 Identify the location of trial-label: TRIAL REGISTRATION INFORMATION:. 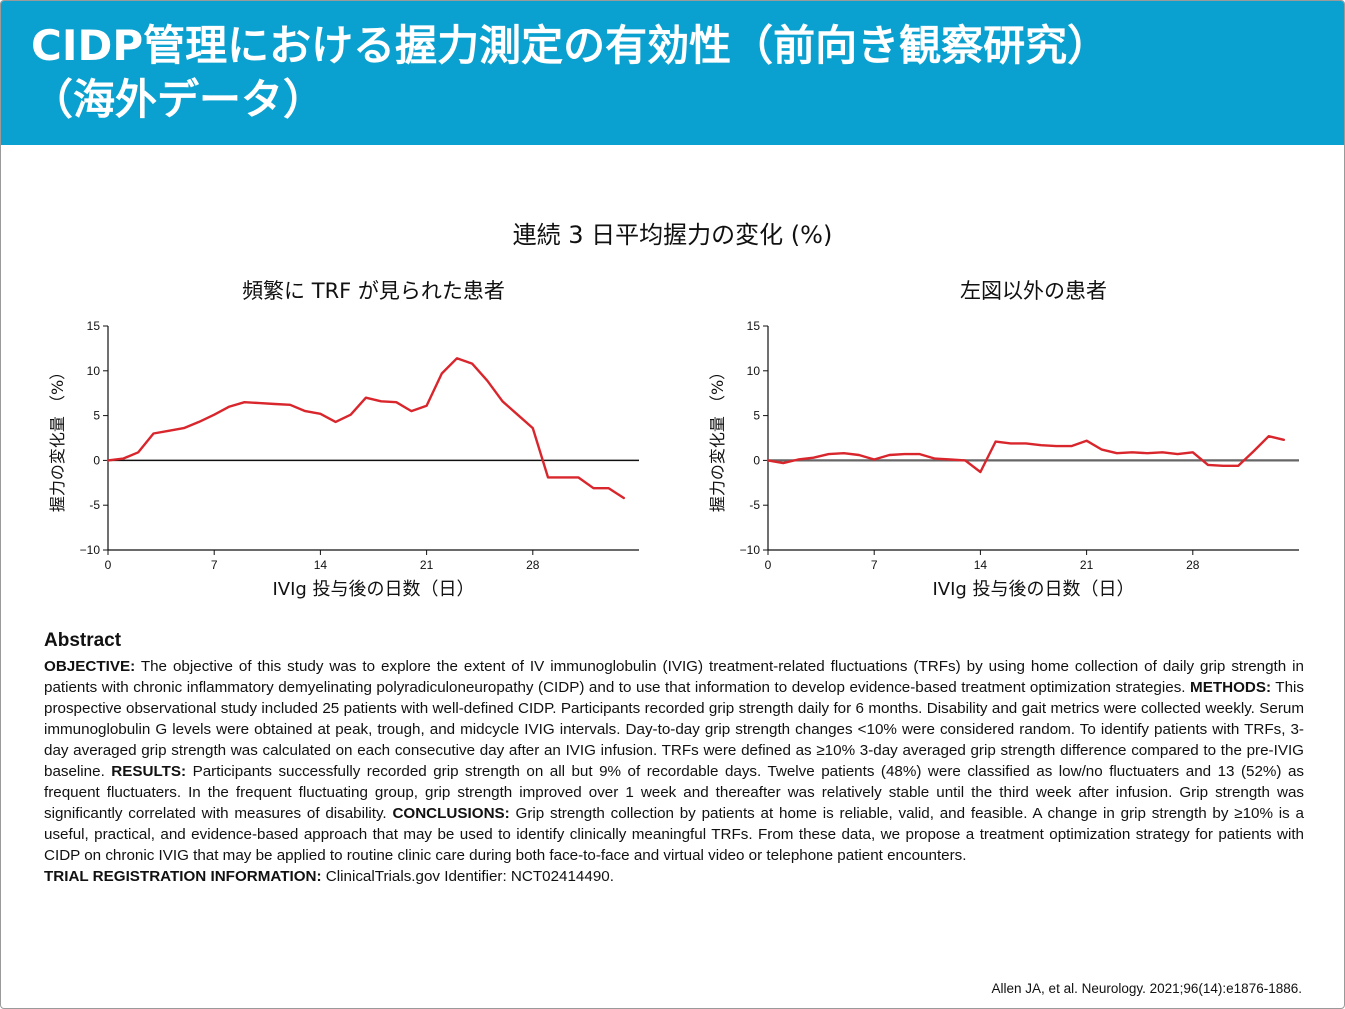
(183, 876).